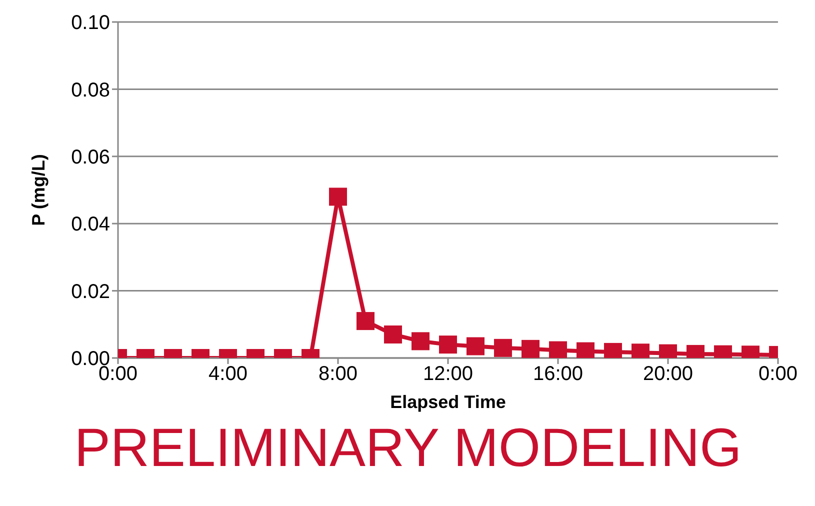  I want to click on x-tick-label: 4:00, so click(228, 374).